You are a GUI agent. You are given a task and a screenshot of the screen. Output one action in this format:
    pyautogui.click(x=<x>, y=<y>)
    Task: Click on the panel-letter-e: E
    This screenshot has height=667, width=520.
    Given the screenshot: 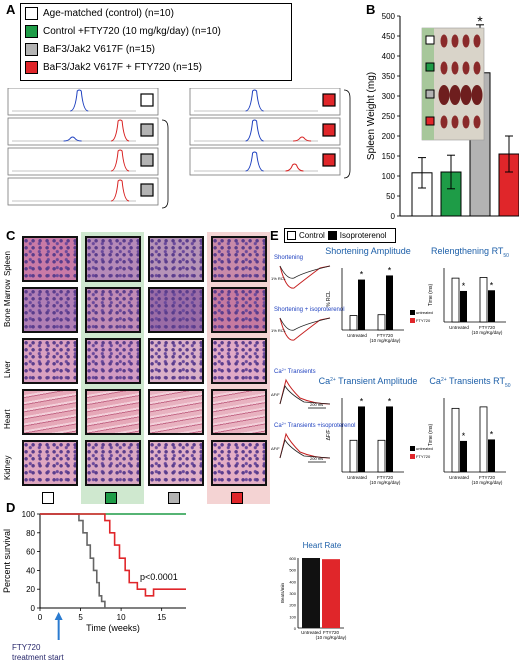 What is the action you would take?
    pyautogui.click(x=274, y=235)
    